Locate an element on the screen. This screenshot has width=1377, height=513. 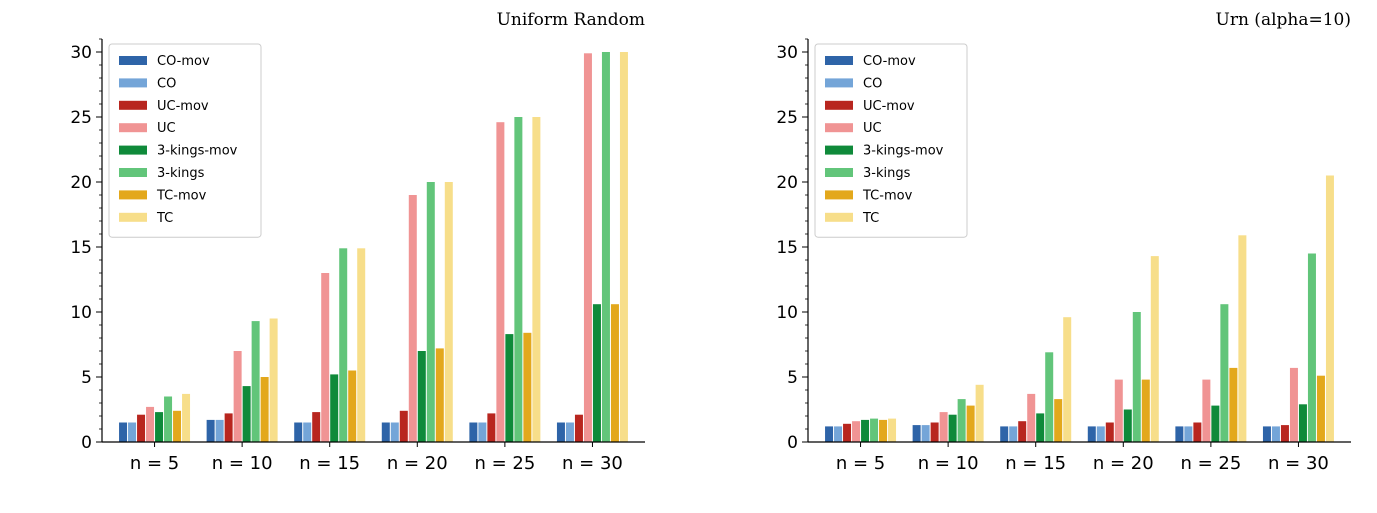
chart-title: Uniform Random is located at coordinates (571, 20).